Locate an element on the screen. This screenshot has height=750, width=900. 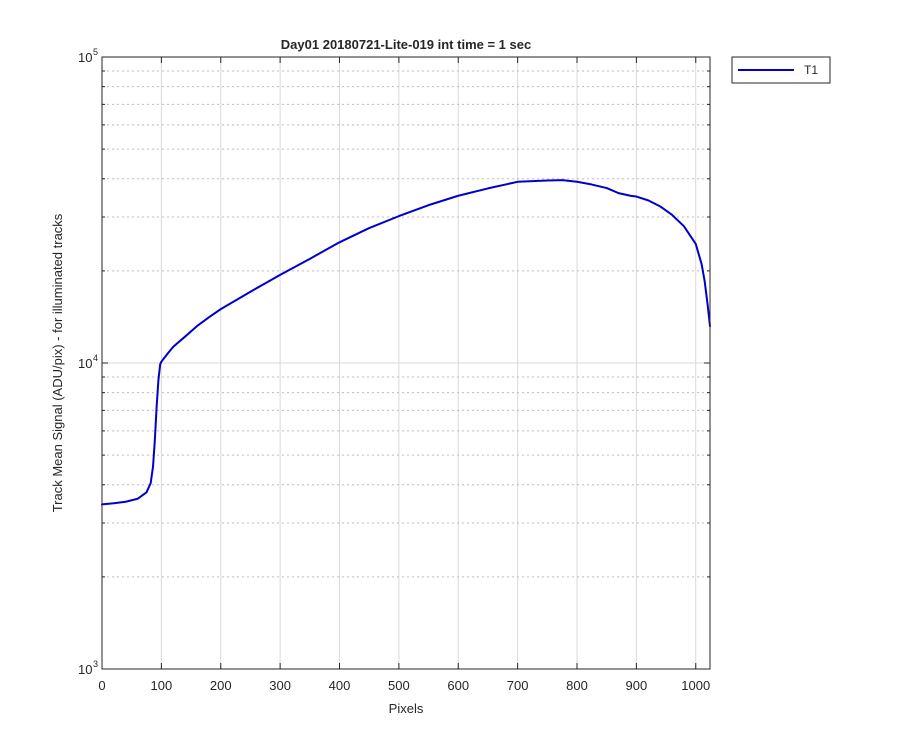
x-tick-label: 700 is located at coordinates (518, 685).